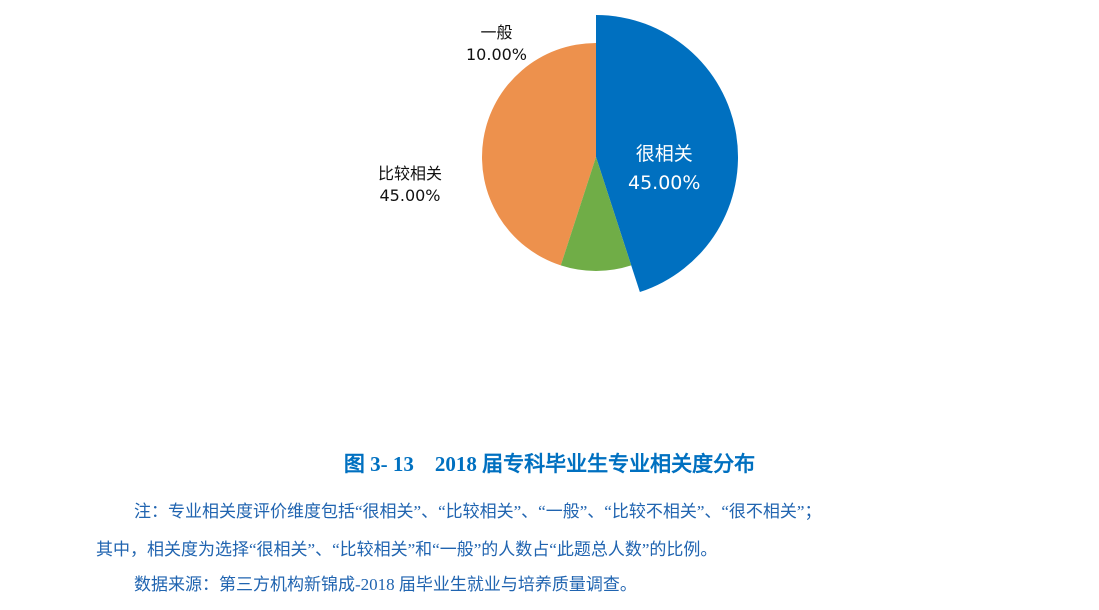 Image resolution: width=1099 pixels, height=610 pixels. Describe the element at coordinates (496, 44) in the screenshot. I see `label-average: 一般 10.00%` at that location.